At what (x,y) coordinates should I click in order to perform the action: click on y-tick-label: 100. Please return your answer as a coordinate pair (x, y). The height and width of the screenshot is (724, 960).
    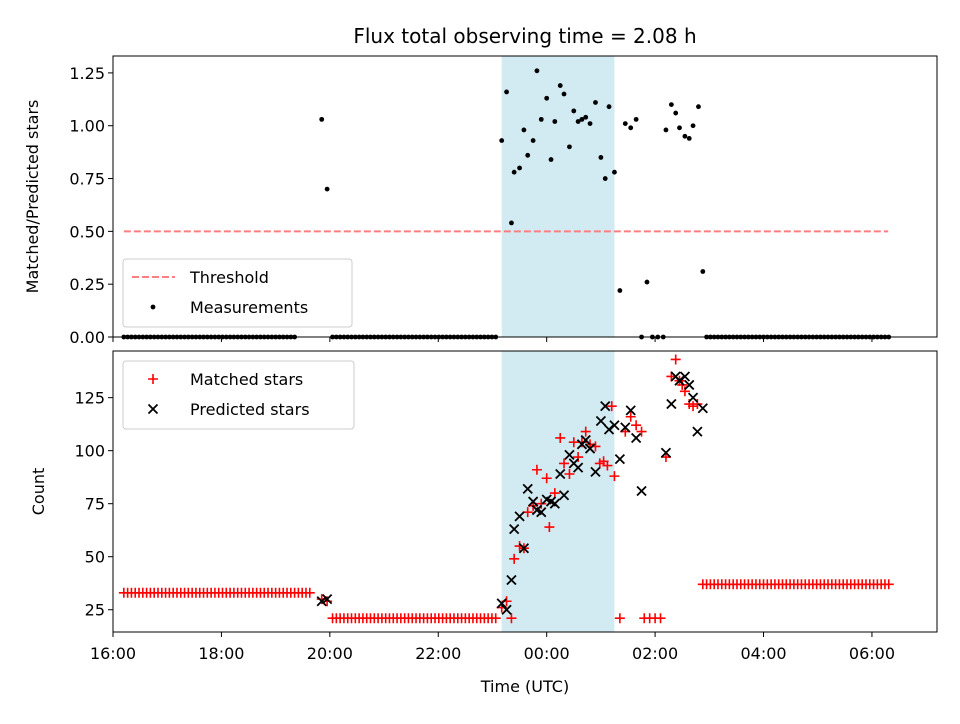
    Looking at the image, I should click on (89, 451).